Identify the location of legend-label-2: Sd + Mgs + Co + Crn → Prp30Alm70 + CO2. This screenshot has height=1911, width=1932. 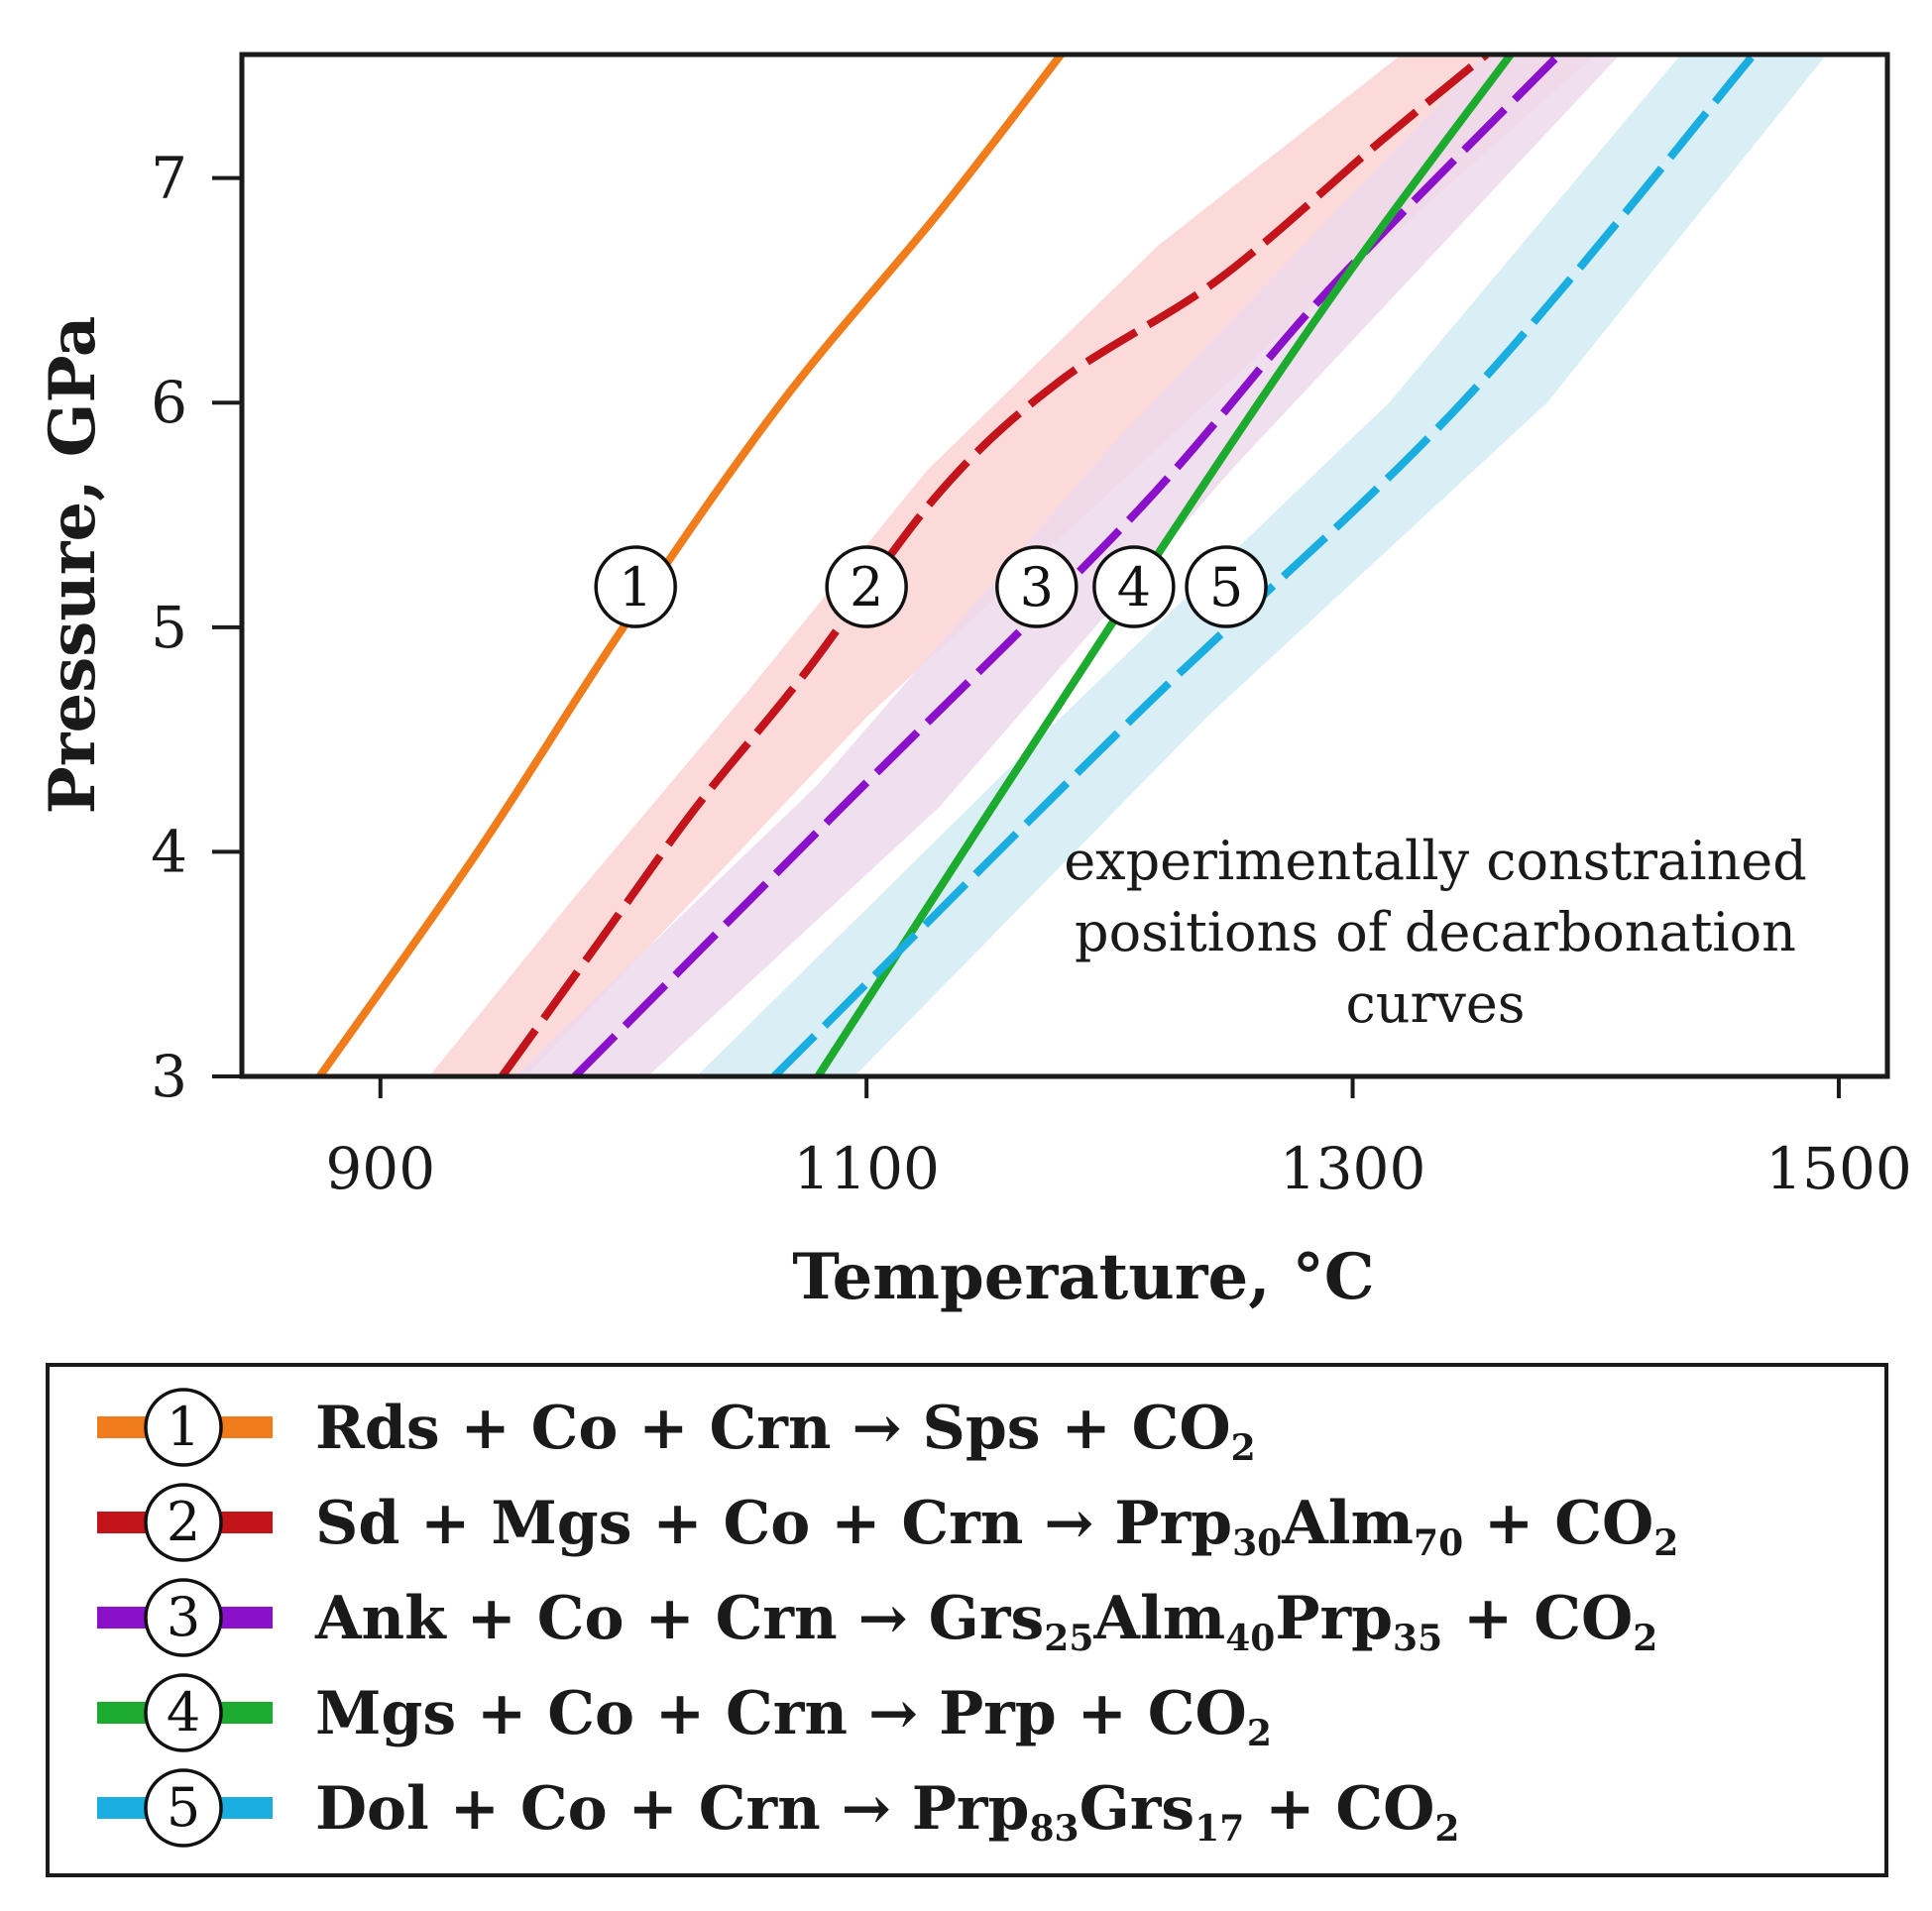
(997, 1527).